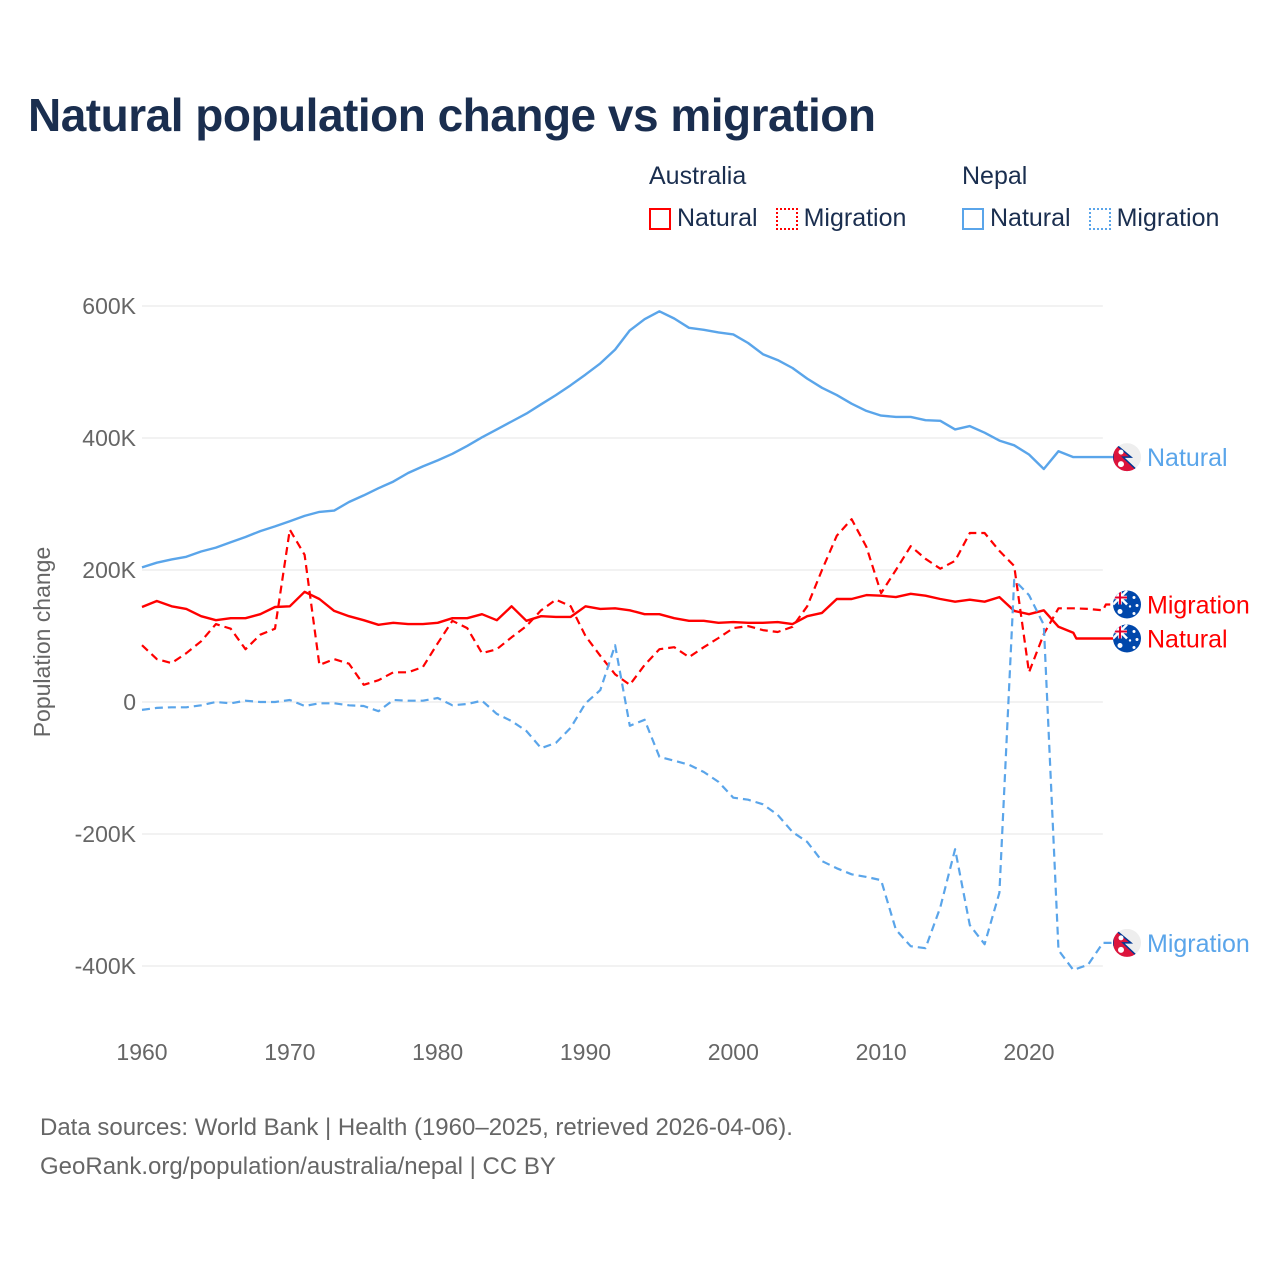 The width and height of the screenshot is (1280, 1280). Describe the element at coordinates (733, 1052) in the screenshot. I see `x-tick-label: 2000` at that location.